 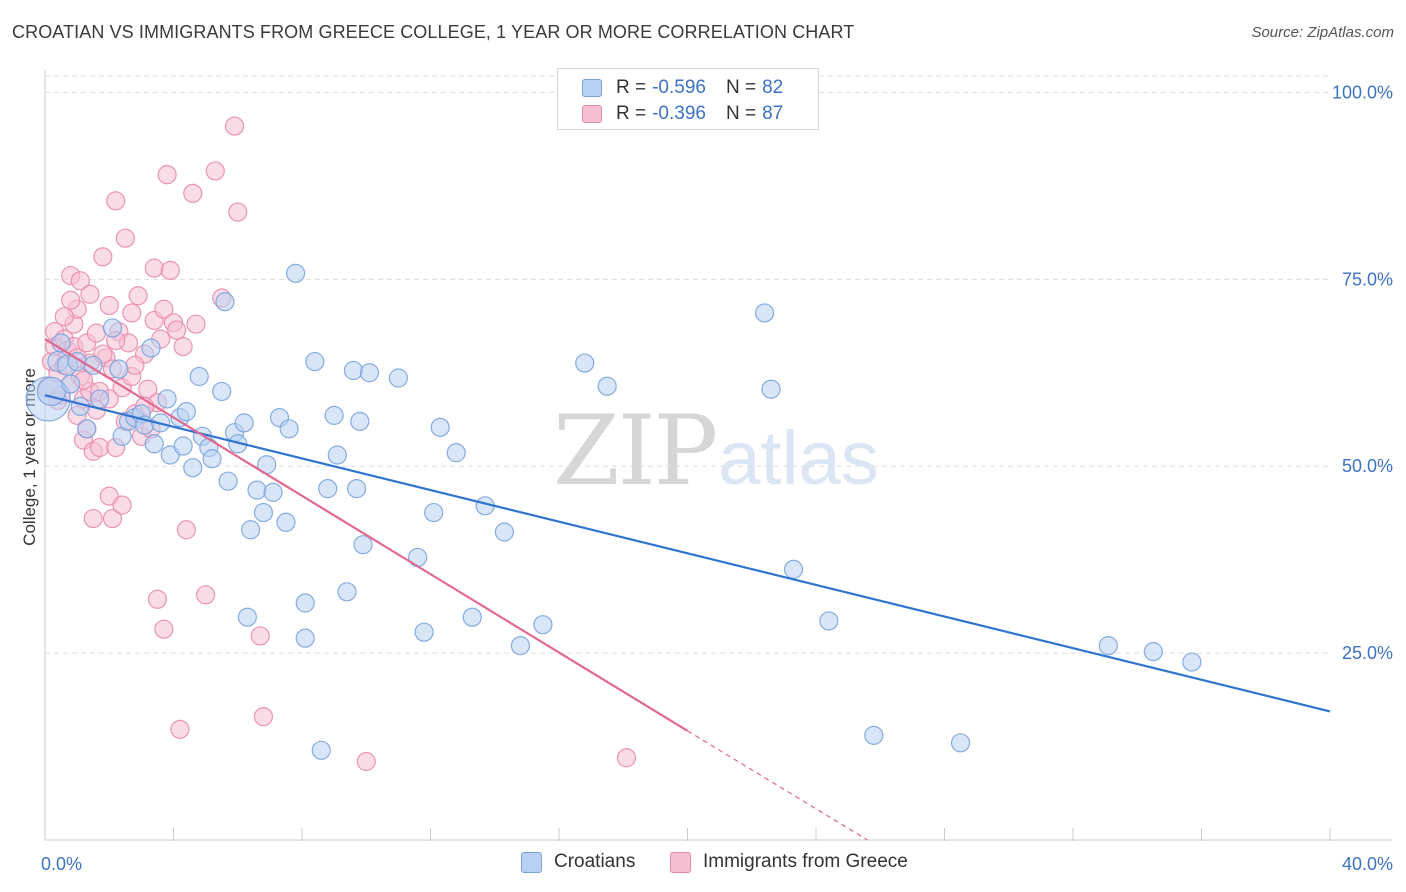 I want to click on legend-swatch-blue, so click(x=592, y=88).